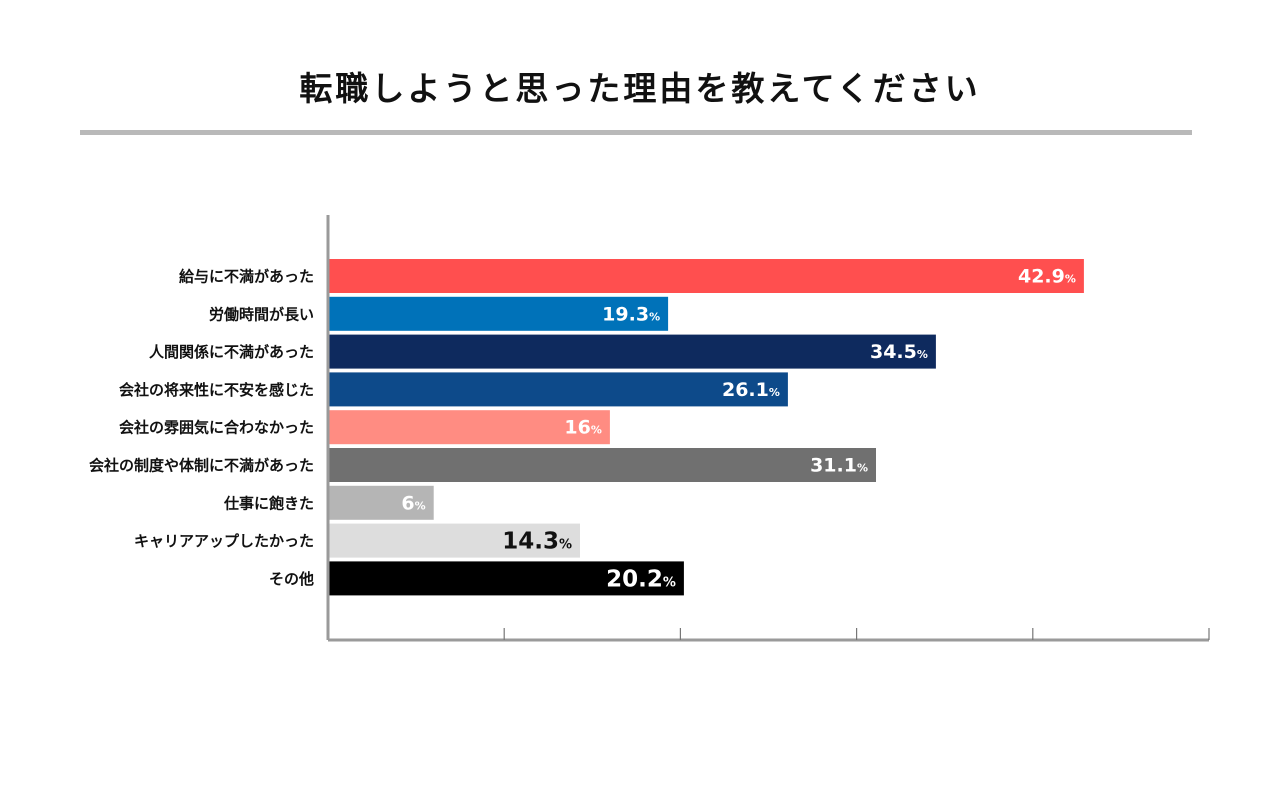 The width and height of the screenshot is (1280, 800). I want to click on category-label: その他, so click(291, 579).